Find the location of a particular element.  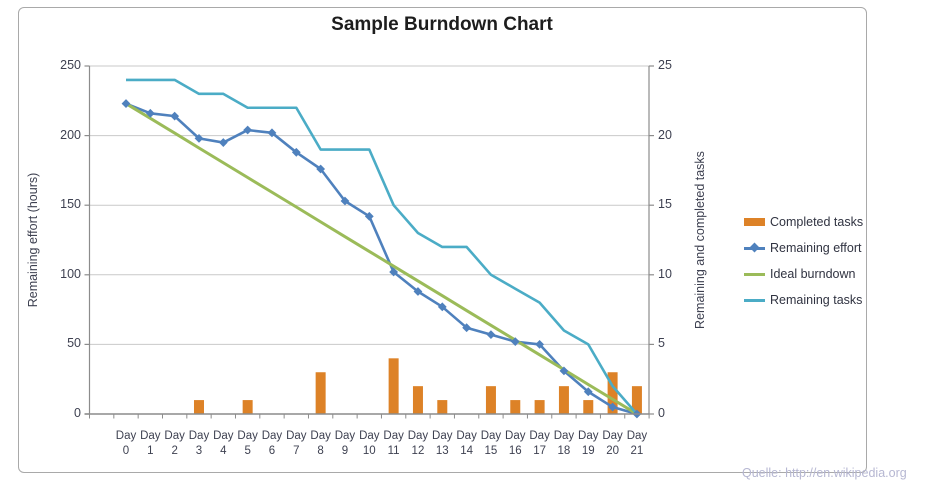

right-axis-title: Remaining and completed tasks is located at coordinates (700, 240).